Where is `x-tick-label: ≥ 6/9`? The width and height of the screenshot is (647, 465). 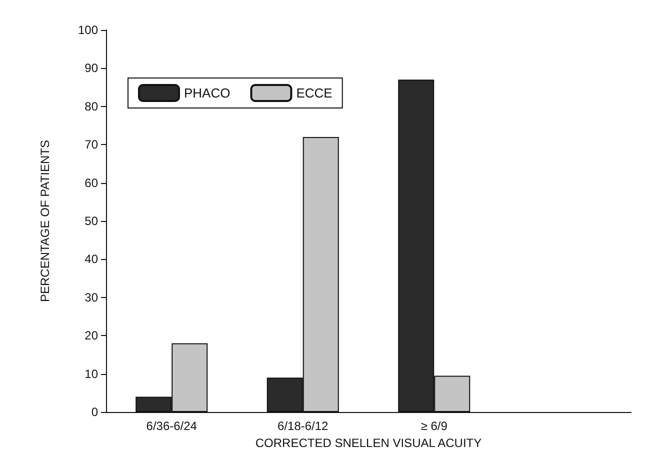
x-tick-label: ≥ 6/9 is located at coordinates (434, 426).